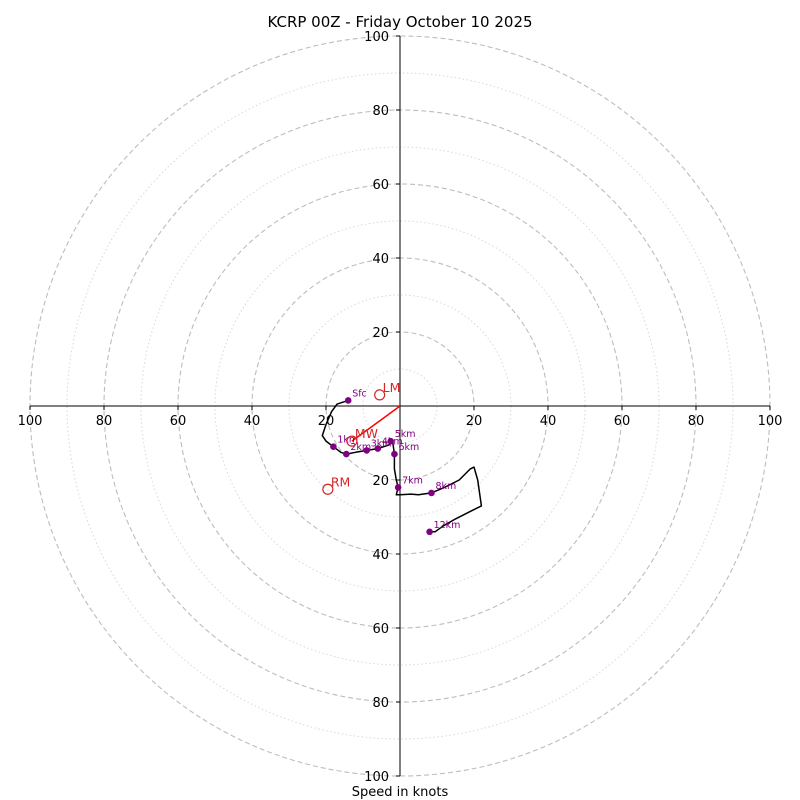 The height and width of the screenshot is (800, 800). I want to click on hodograph-trace, so click(402, 466).